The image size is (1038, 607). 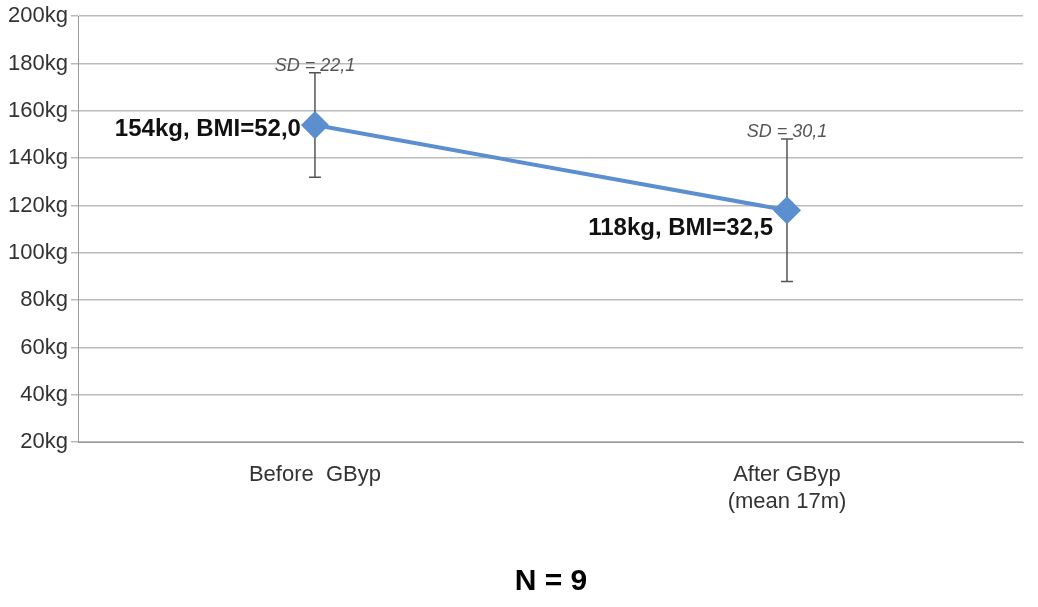 What do you see at coordinates (37, 109) in the screenshot?
I see `y-tick-label: 160kg` at bounding box center [37, 109].